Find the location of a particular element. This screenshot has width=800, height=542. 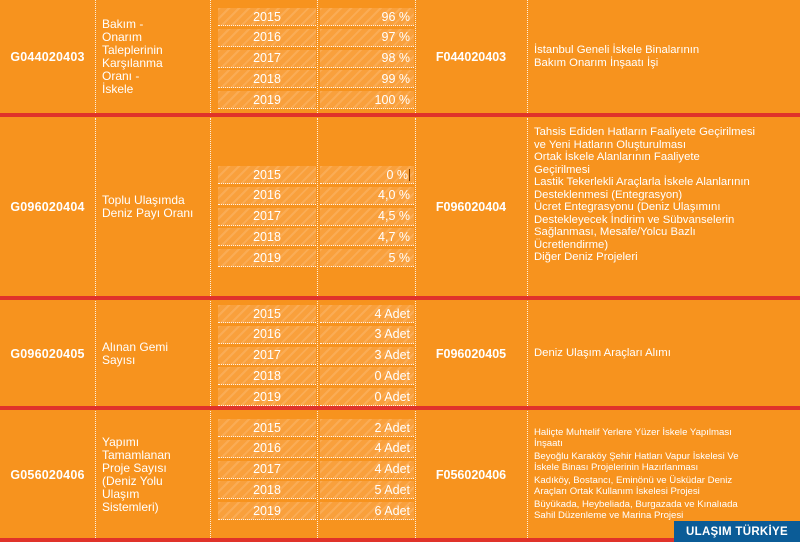

target-value: 5 Adet is located at coordinates (392, 489).